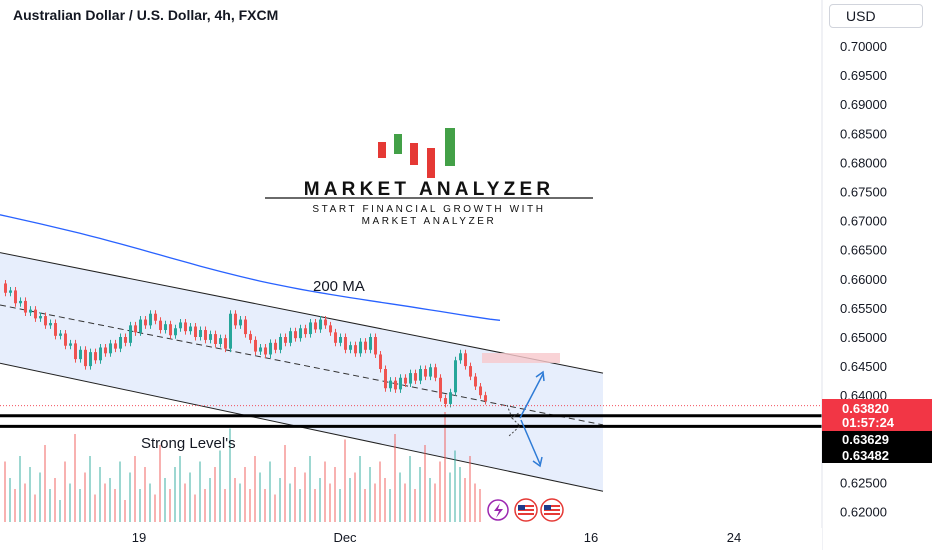 Image resolution: width=932 pixels, height=555 pixels. What do you see at coordinates (877, 455) in the screenshot?
I see `level-2-tag` at bounding box center [877, 455].